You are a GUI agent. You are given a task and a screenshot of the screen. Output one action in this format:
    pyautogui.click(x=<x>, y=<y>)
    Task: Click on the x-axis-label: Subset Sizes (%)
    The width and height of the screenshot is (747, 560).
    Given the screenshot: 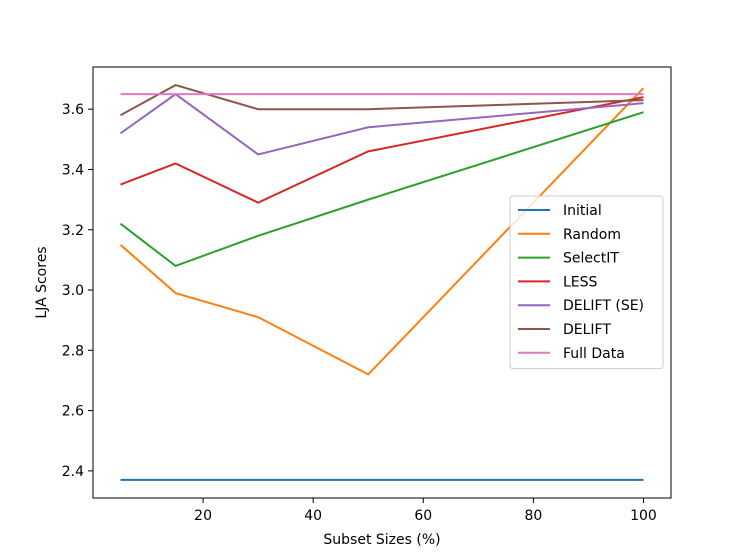 What is the action you would take?
    pyautogui.click(x=381, y=540)
    